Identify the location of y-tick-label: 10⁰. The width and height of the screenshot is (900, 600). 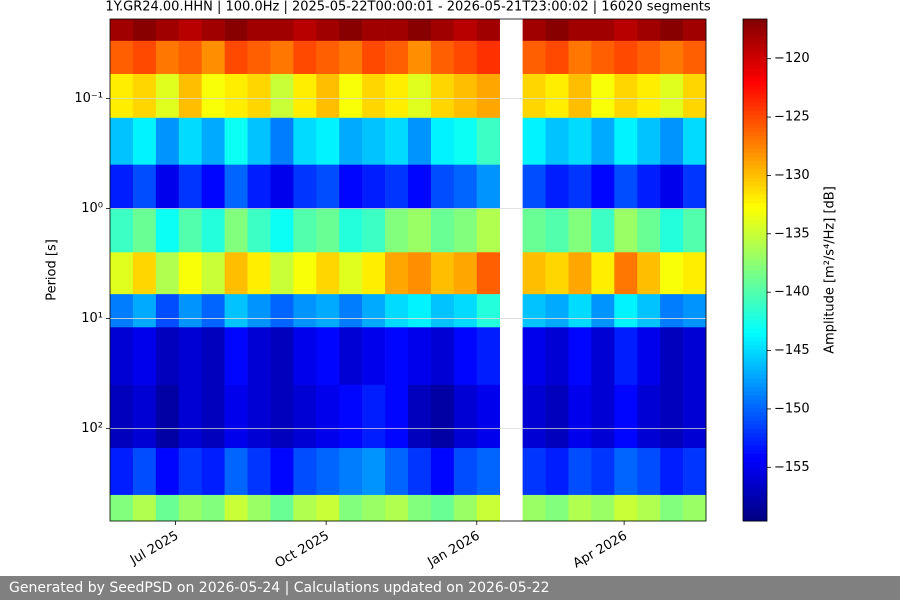
(92, 208).